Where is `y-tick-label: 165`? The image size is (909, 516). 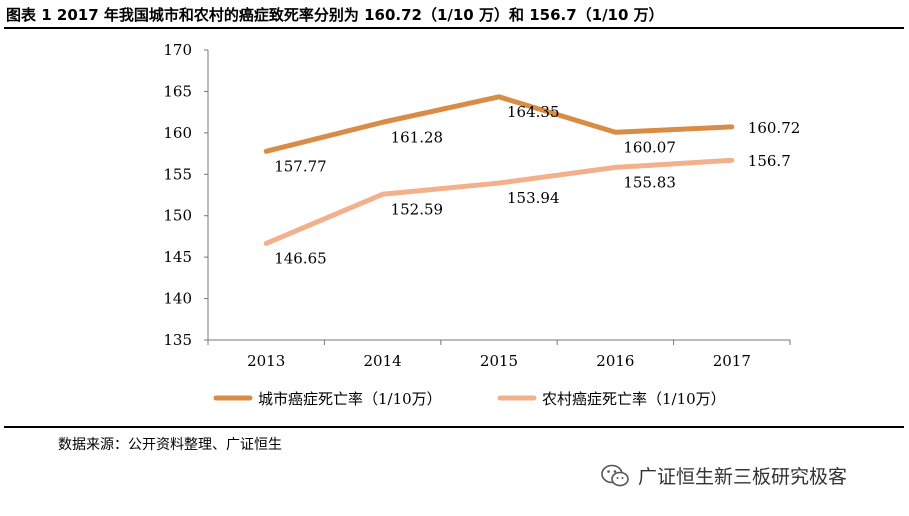 y-tick-label: 165 is located at coordinates (177, 91).